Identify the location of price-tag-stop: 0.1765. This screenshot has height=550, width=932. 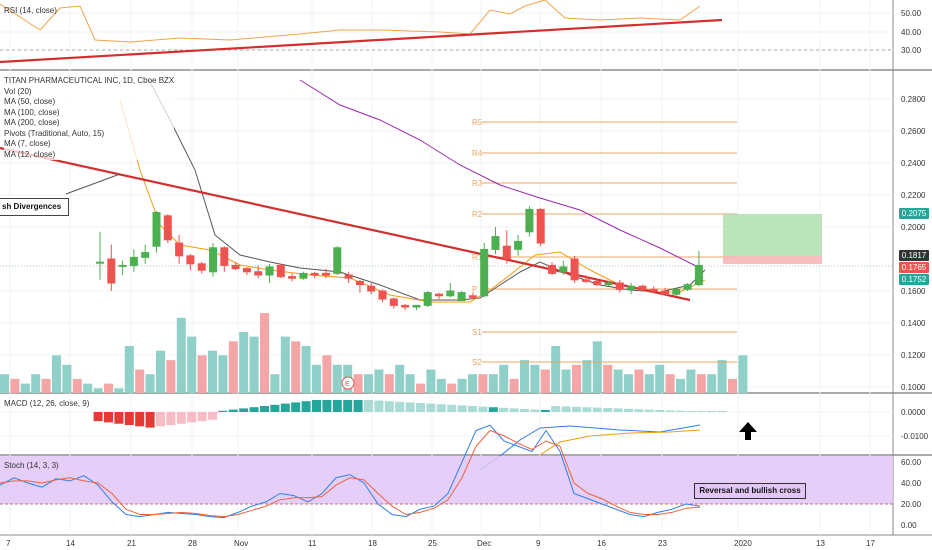
(914, 267).